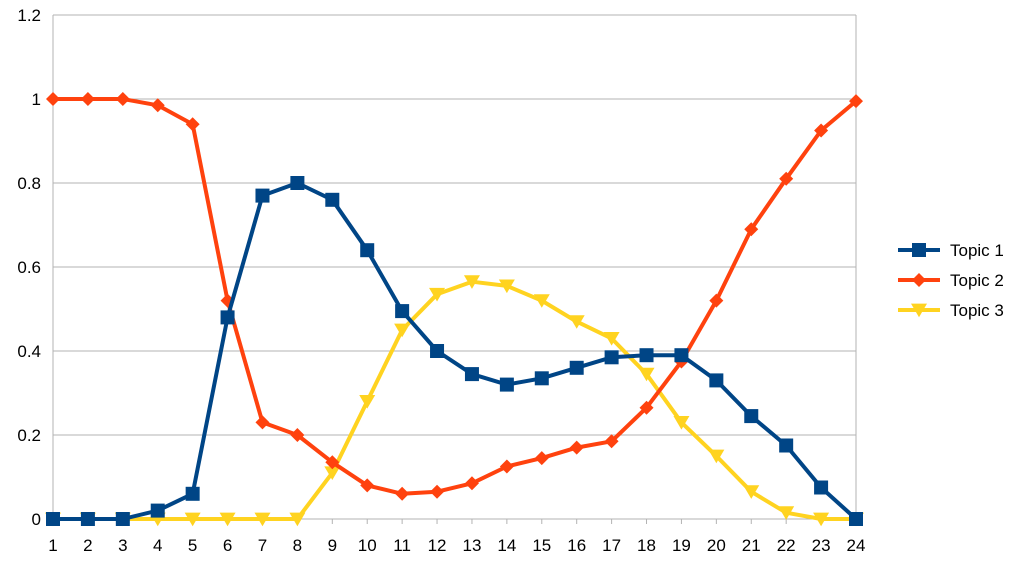 The width and height of the screenshot is (1024, 585). Describe the element at coordinates (52, 545) in the screenshot. I see `x-tick-label: 1` at that location.